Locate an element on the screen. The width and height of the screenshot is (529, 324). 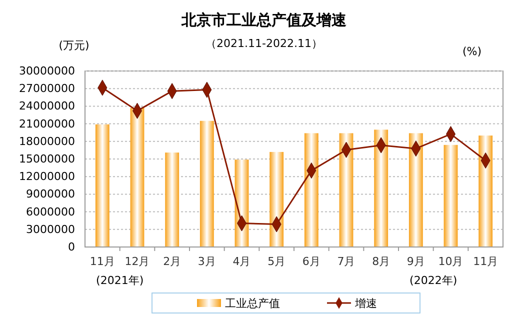
x-tick-label: 6月 is located at coordinates (311, 261).